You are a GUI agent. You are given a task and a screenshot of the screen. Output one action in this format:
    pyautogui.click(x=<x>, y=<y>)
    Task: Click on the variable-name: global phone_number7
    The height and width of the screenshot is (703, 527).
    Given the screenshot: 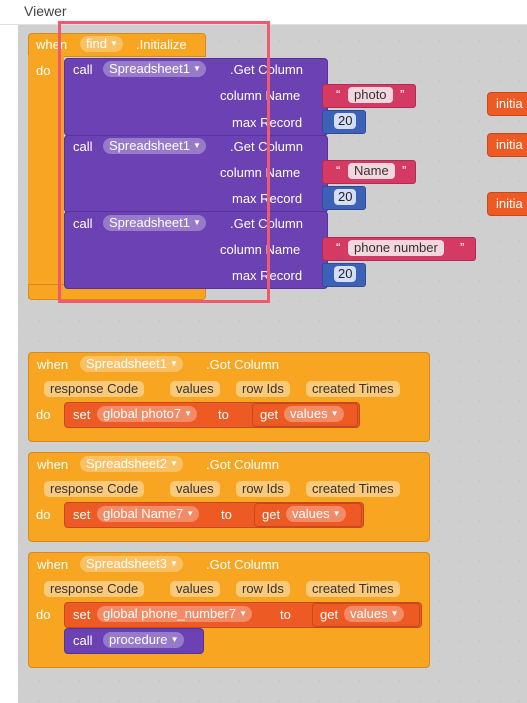 What is the action you would take?
    pyautogui.click(x=169, y=613)
    